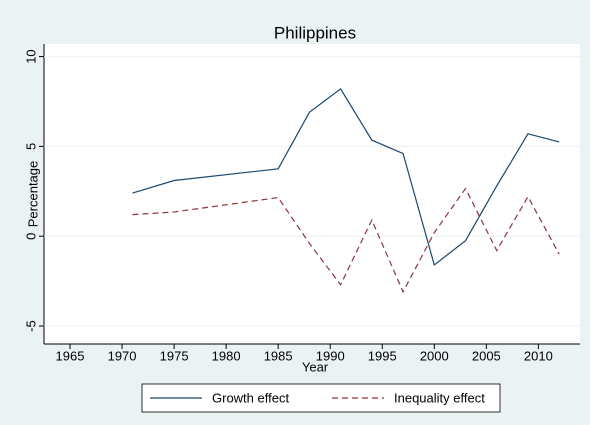  What do you see at coordinates (315, 366) in the screenshot?
I see `x-axis-label: Year` at bounding box center [315, 366].